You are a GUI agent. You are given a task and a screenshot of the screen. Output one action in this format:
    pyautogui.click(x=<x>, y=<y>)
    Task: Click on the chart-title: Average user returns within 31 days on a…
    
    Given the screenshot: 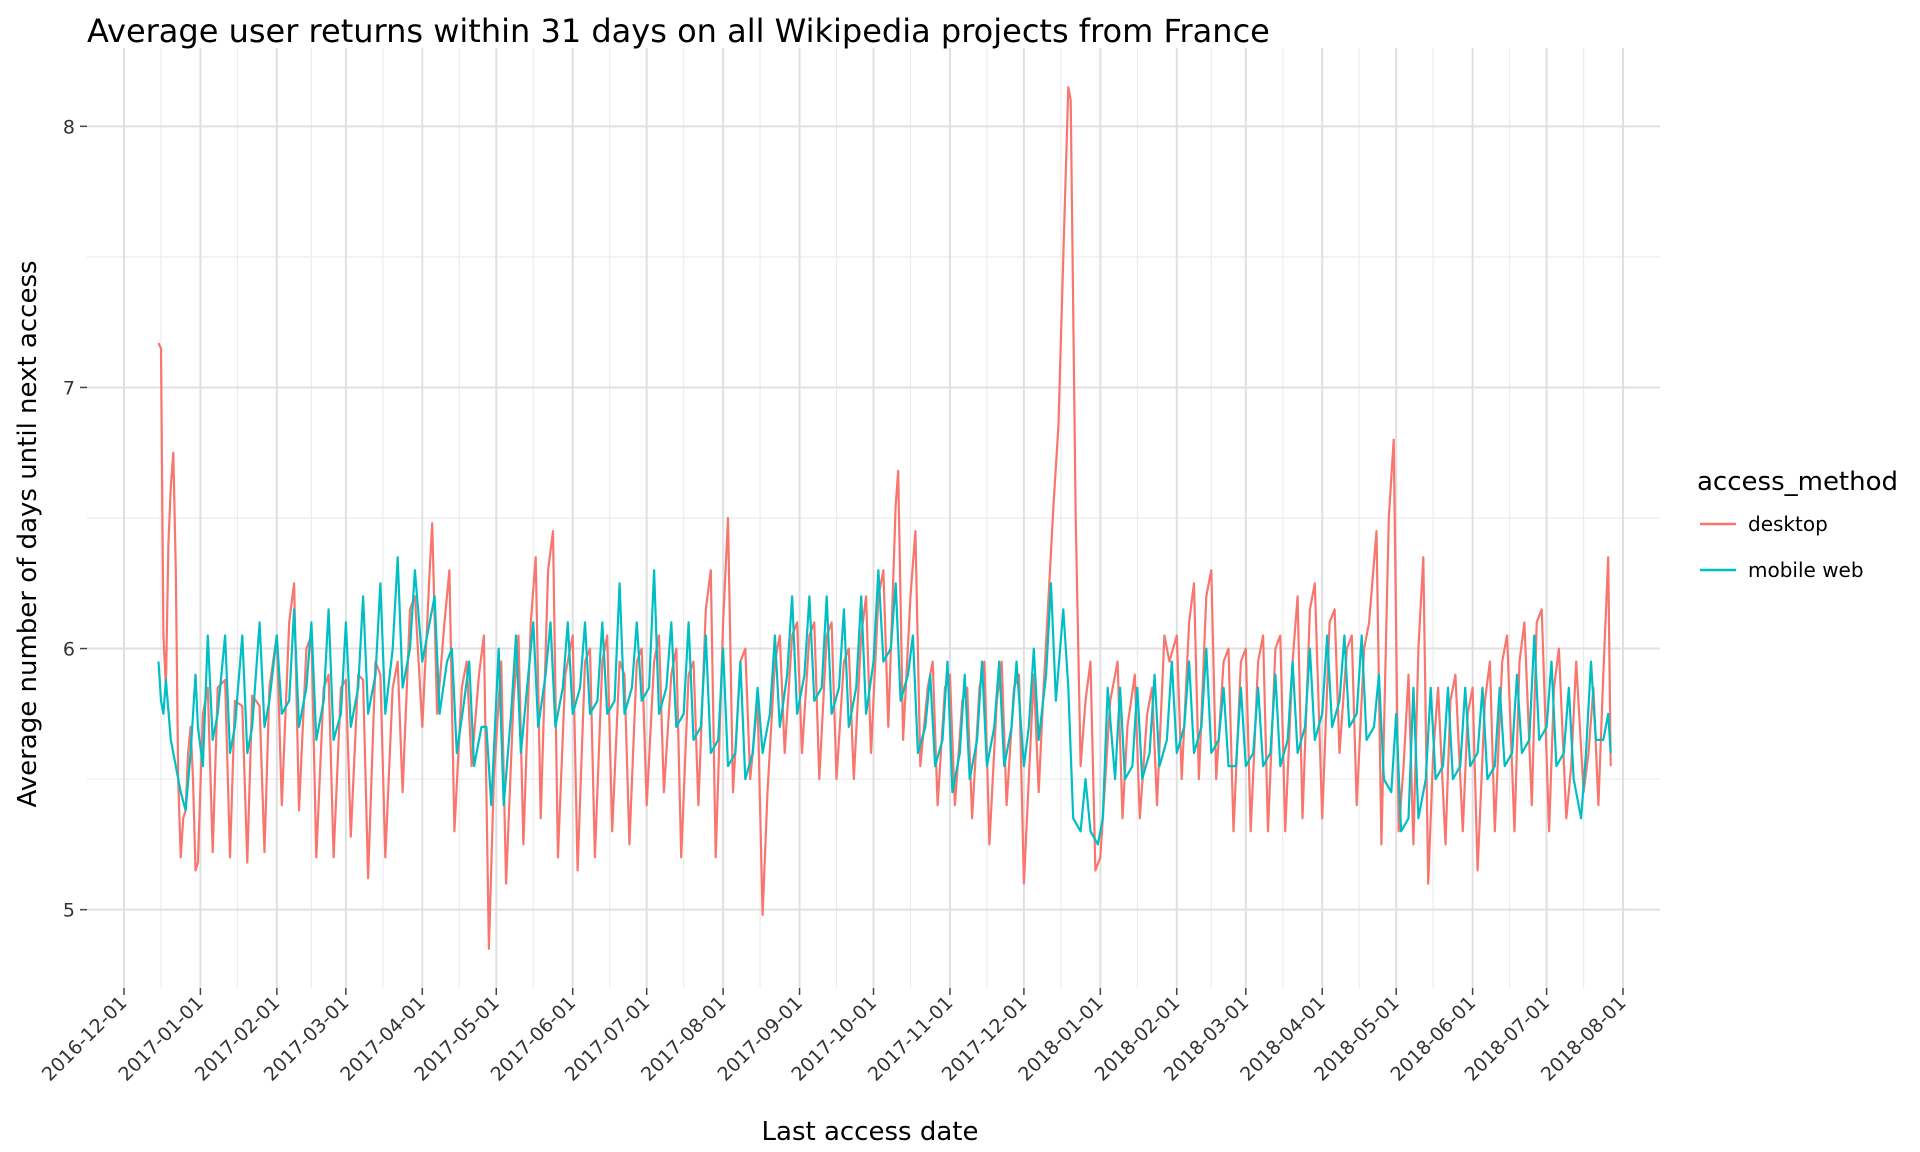 What is the action you would take?
    pyautogui.click(x=678, y=31)
    